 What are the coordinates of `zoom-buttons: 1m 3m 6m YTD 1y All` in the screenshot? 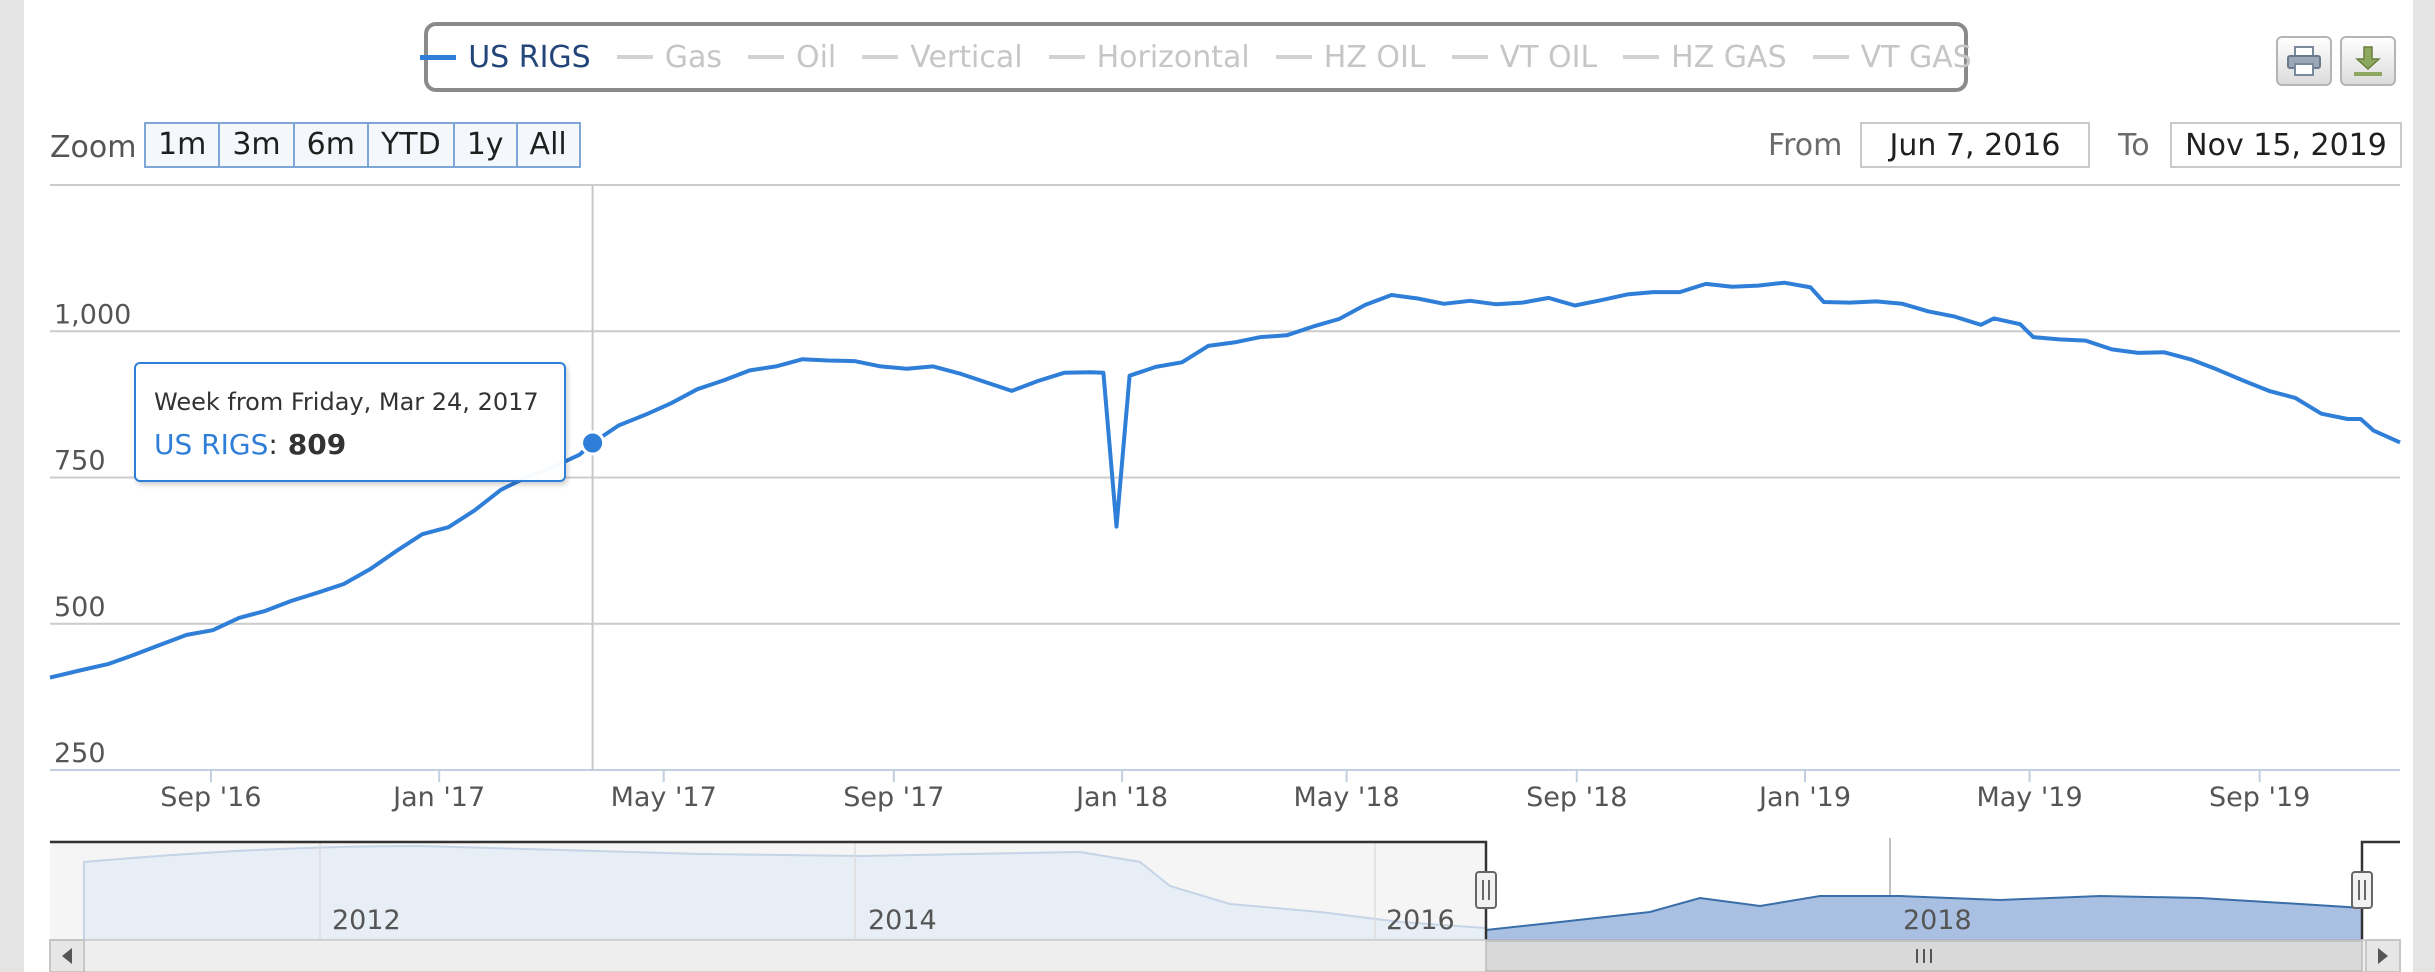 It's located at (362, 145).